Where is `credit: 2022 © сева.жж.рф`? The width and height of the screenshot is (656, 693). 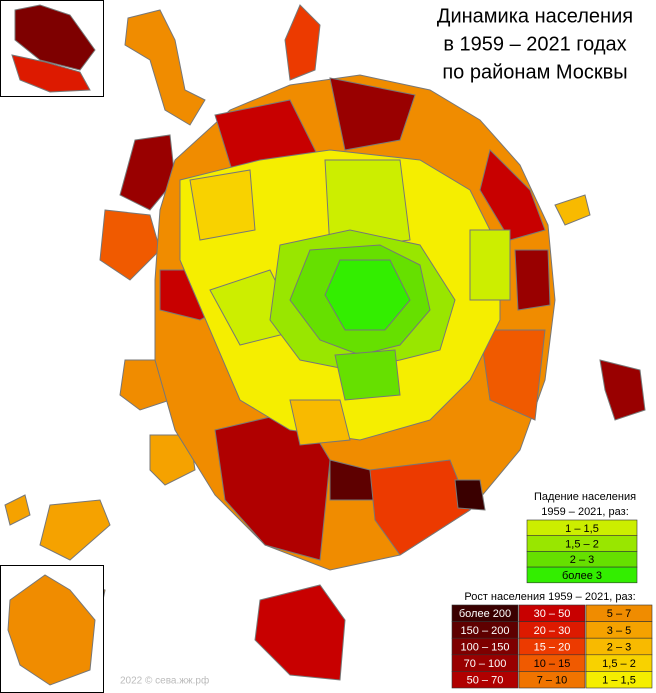 credit: 2022 © сева.жж.рф is located at coordinates (164, 681).